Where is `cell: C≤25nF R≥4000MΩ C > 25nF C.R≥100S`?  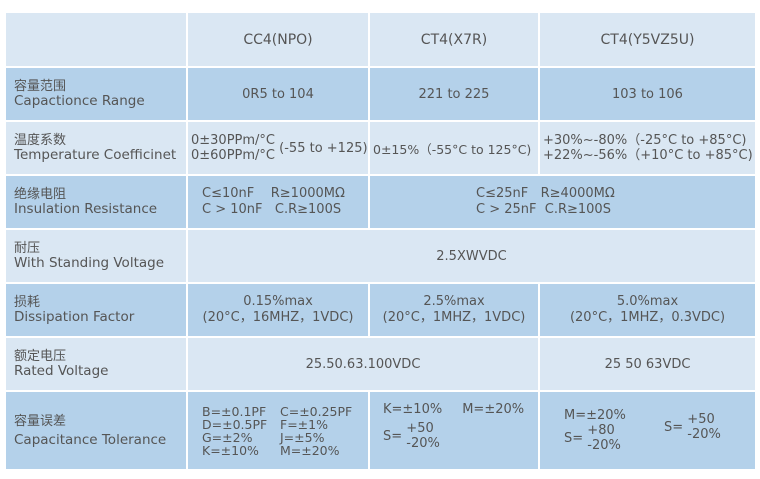
cell: C≤25nF R≥4000MΩ C > 25nF C.R≥100S is located at coordinates (562, 202).